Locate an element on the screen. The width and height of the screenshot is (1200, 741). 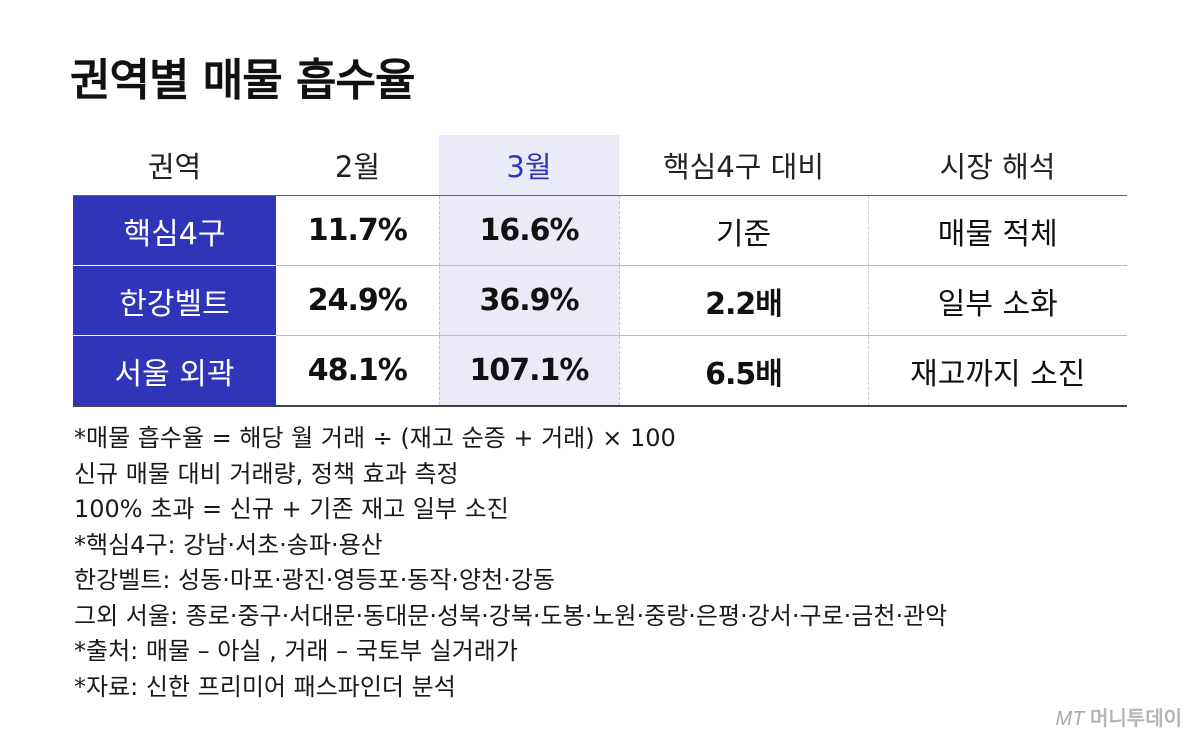
vs-core-value: 기준 is located at coordinates (744, 230).